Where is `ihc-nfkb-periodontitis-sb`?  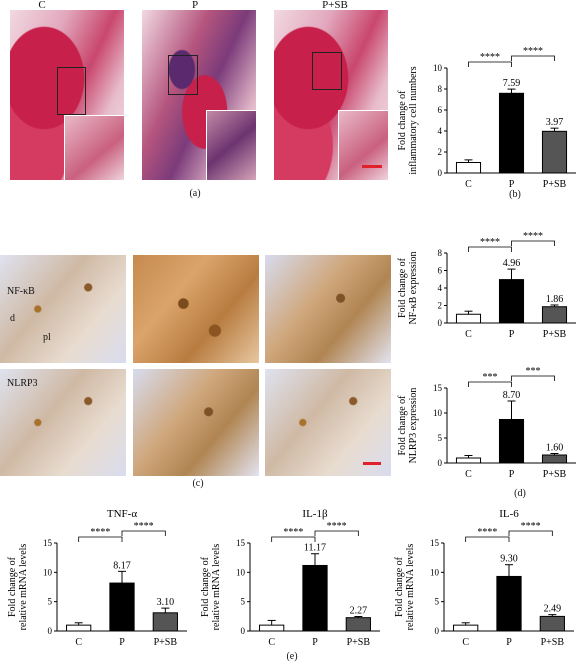 ihc-nfkb-periodontitis-sb is located at coordinates (328, 309).